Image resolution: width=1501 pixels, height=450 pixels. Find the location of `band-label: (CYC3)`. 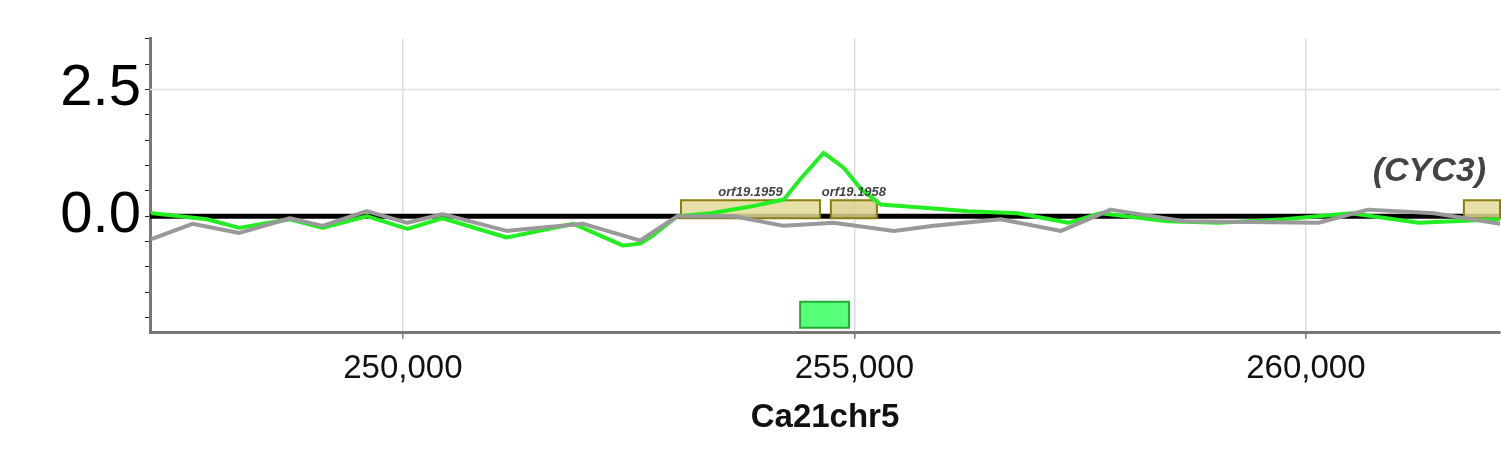

band-label: (CYC3) is located at coordinates (1429, 168).